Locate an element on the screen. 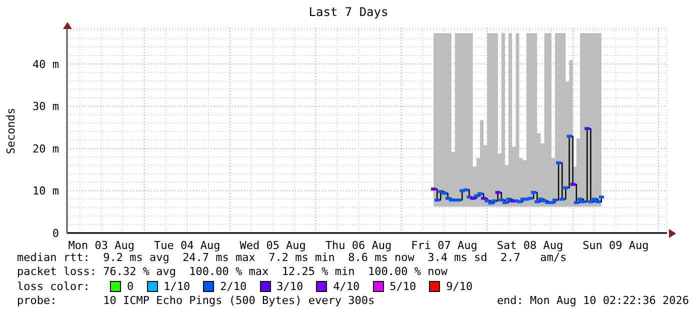  x-tick-label: Sat 08 Aug is located at coordinates (530, 245).